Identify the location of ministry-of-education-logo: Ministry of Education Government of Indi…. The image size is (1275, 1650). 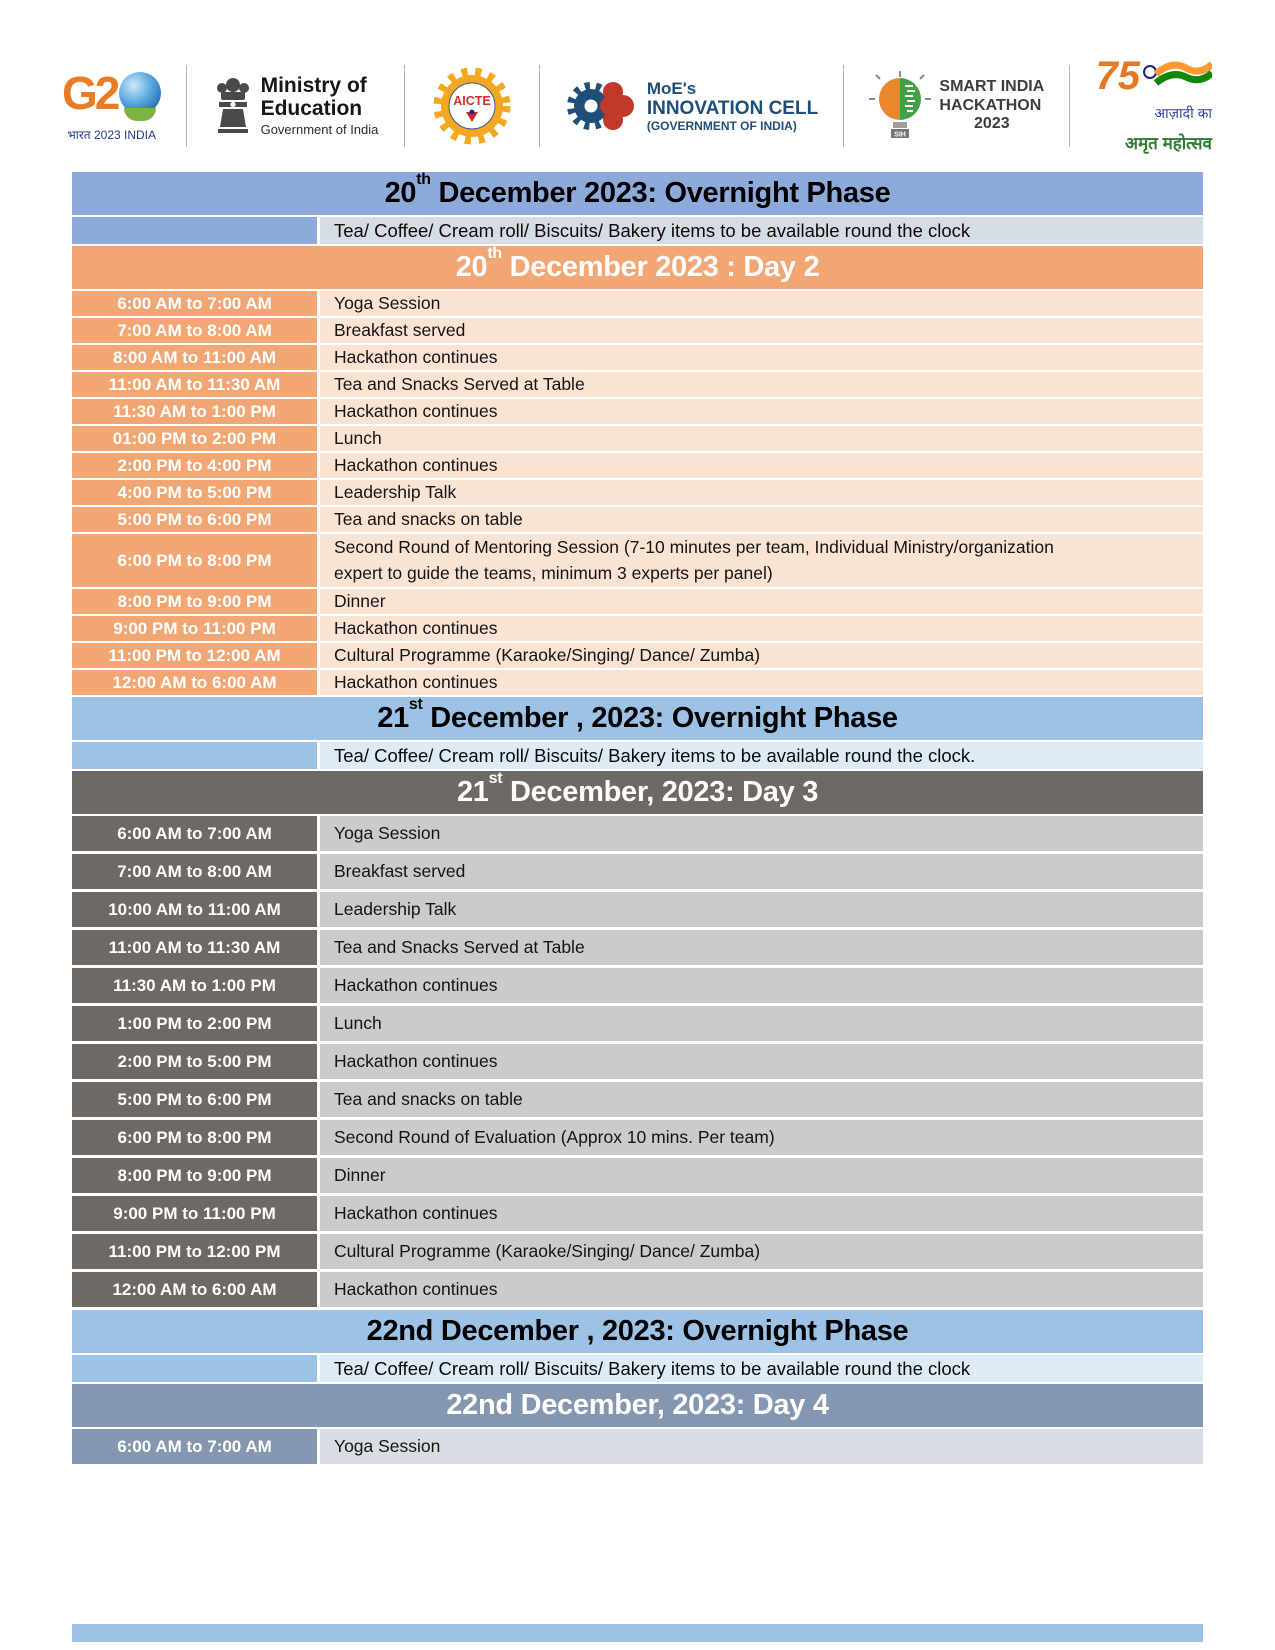
(296, 105).